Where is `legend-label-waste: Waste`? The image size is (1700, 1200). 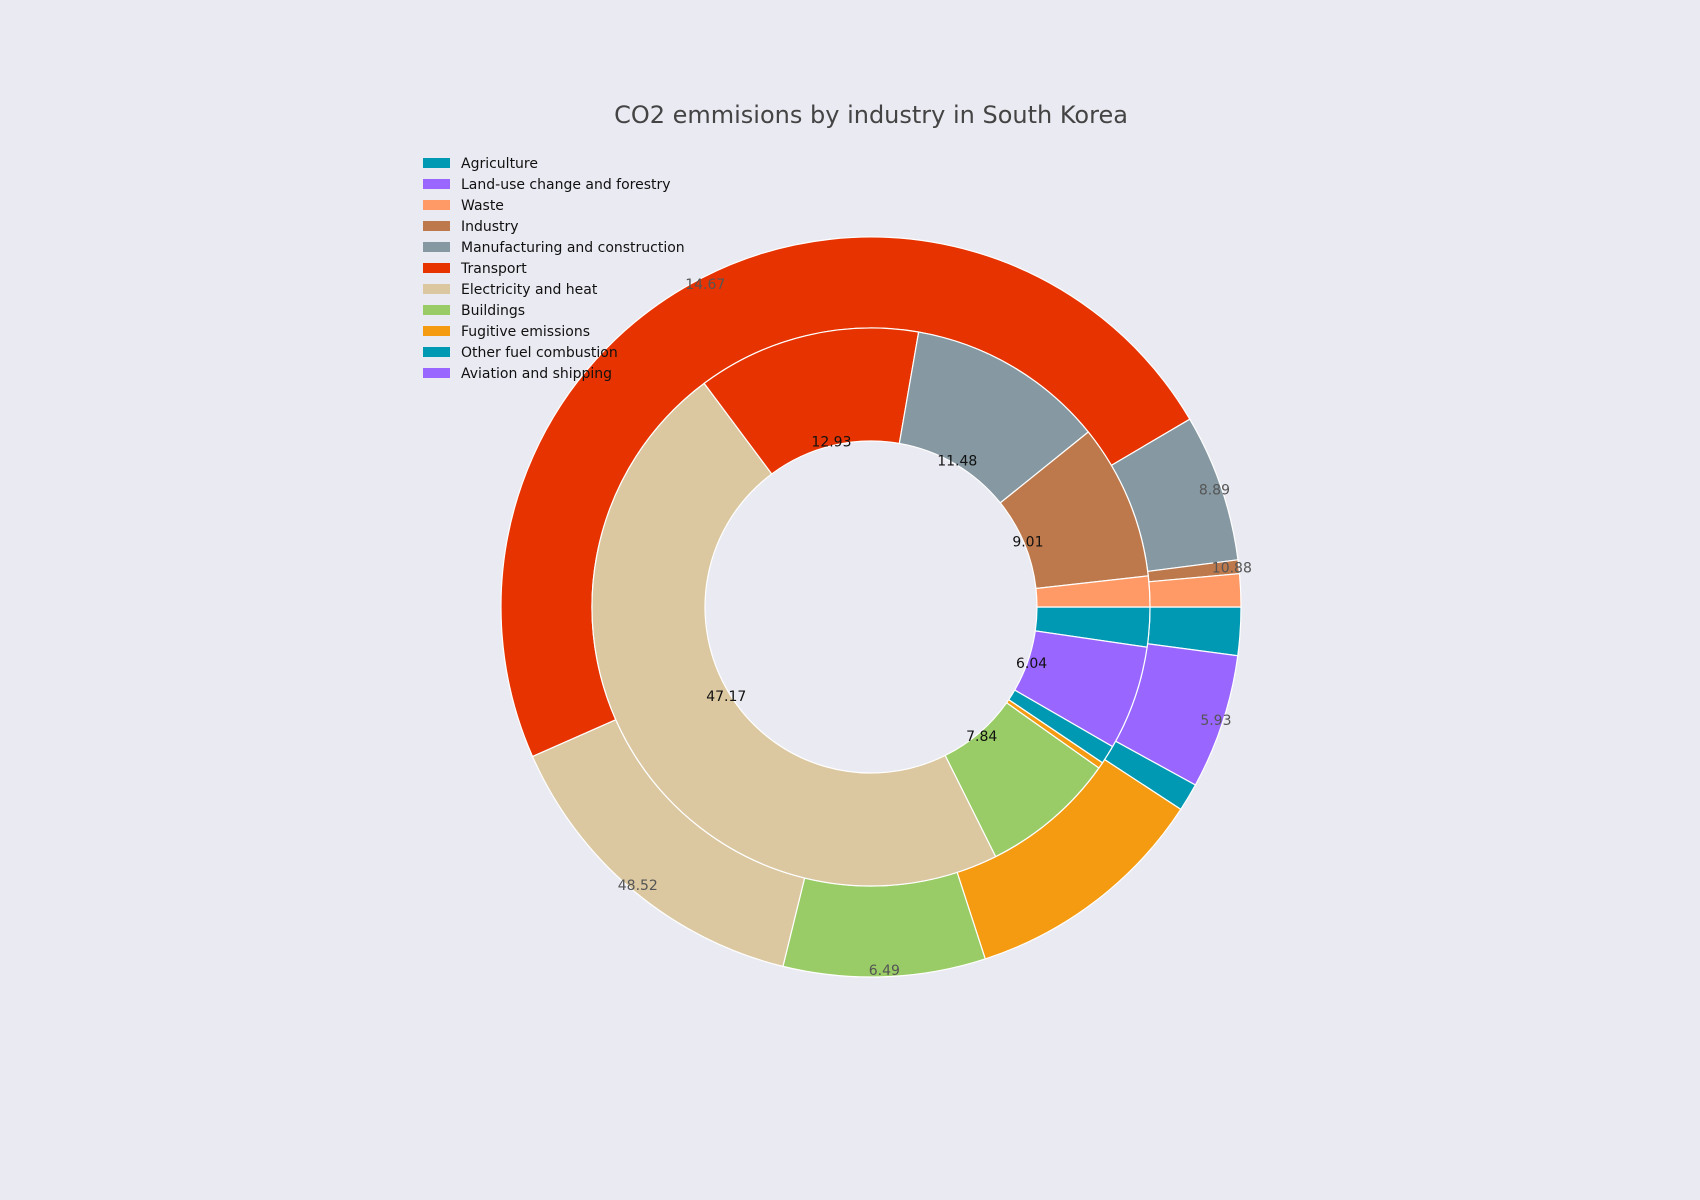 legend-label-waste: Waste is located at coordinates (482, 206).